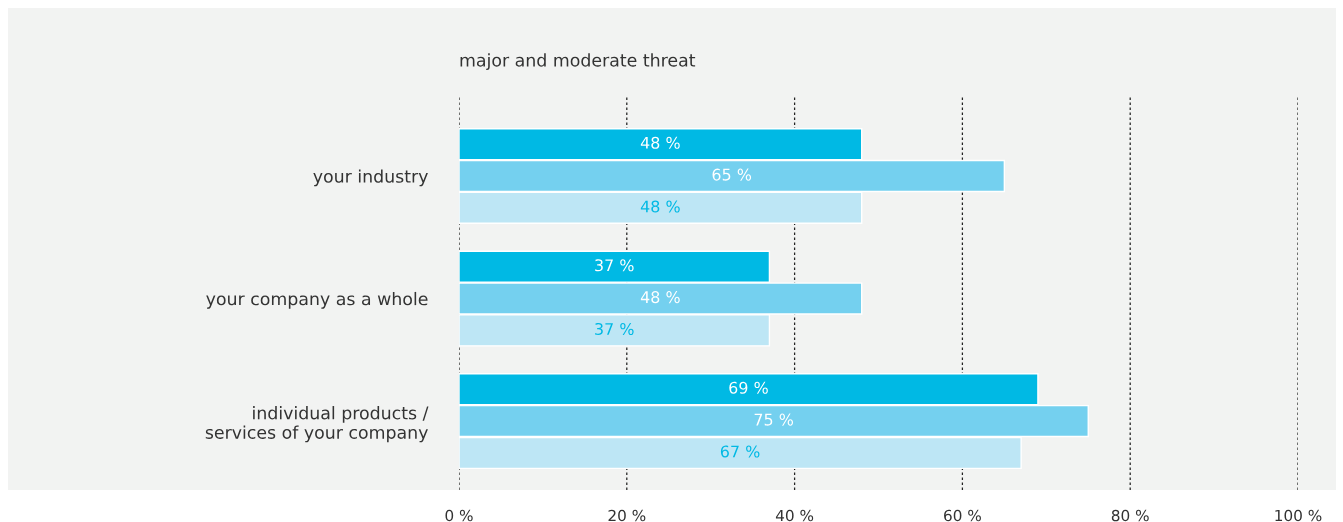 The image size is (1343, 522). What do you see at coordinates (578, 62) in the screenshot?
I see `chart-title: major and moderate threat` at bounding box center [578, 62].